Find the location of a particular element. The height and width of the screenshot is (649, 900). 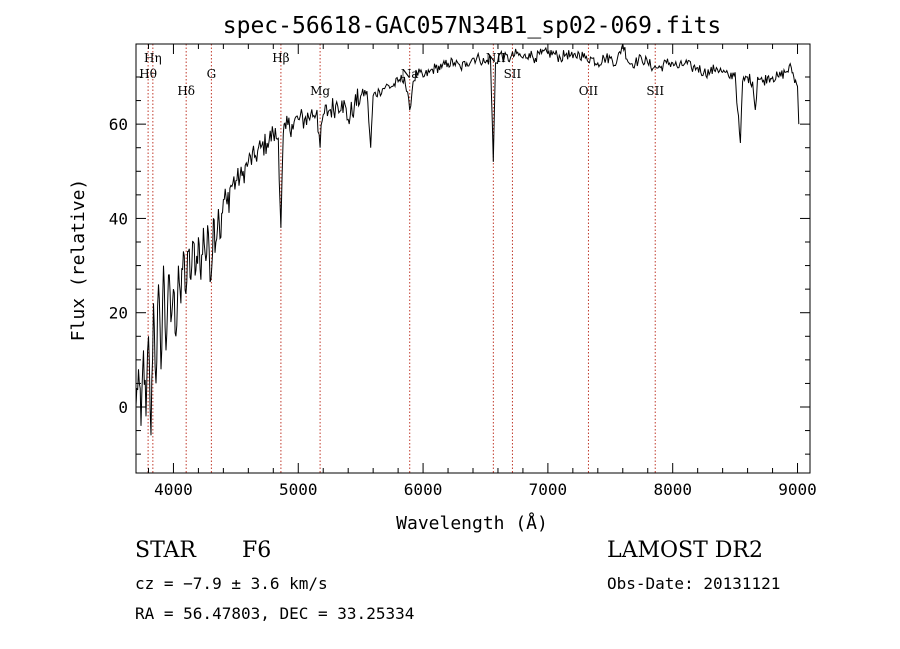

line-label: Hδ is located at coordinates (186, 91).